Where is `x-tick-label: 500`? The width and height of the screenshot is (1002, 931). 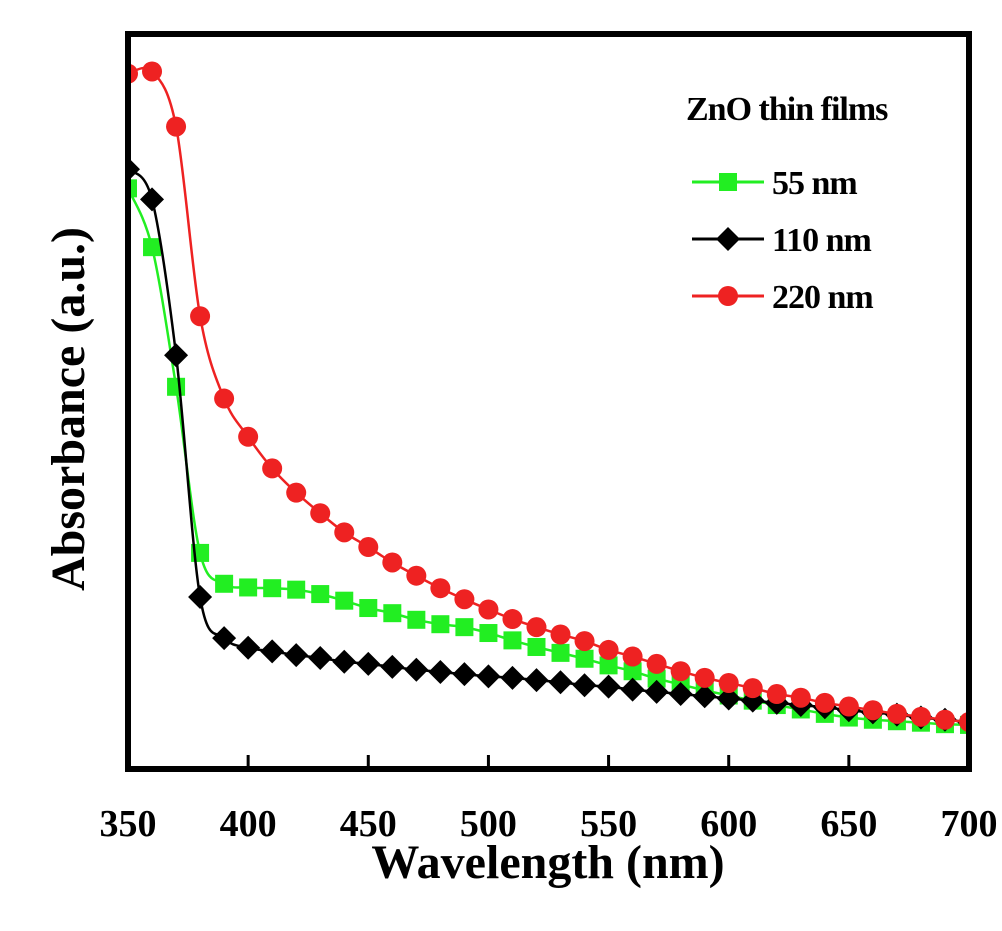
x-tick-label: 500 is located at coordinates (488, 824).